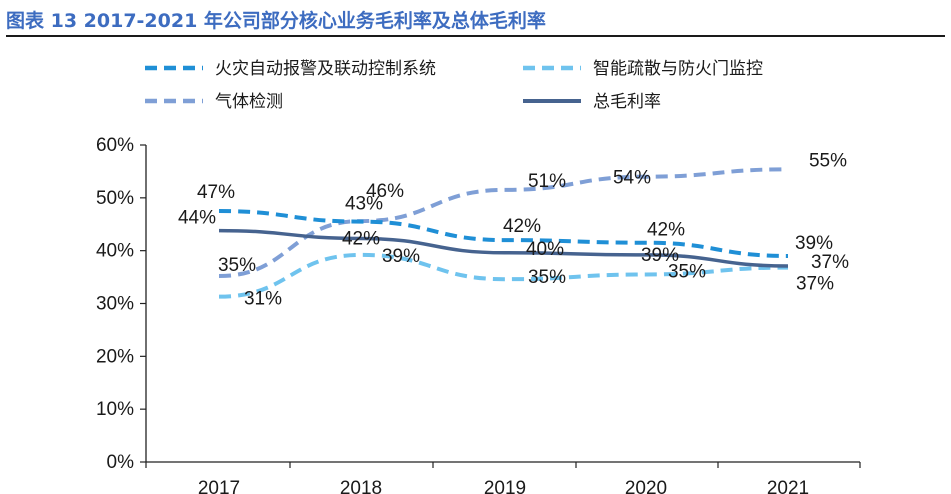 Image resolution: width=951 pixels, height=494 pixels. What do you see at coordinates (385, 191) in the screenshot?
I see `data-label: 46%` at bounding box center [385, 191].